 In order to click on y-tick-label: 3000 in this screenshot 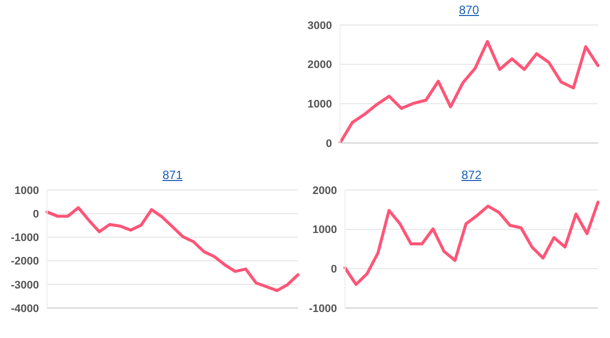, I will do `click(320, 26)`.